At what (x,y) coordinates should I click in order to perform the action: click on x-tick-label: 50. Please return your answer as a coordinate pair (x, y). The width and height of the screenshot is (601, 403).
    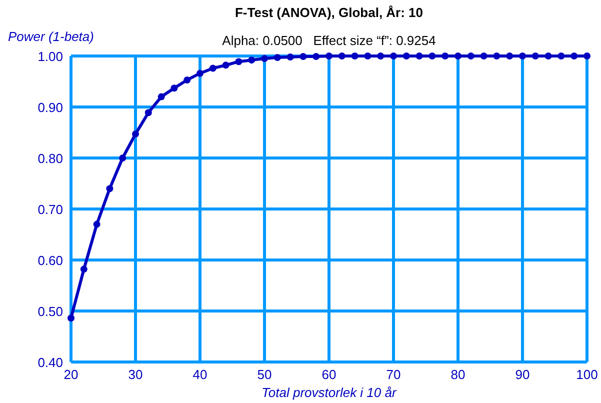
    Looking at the image, I should click on (264, 374).